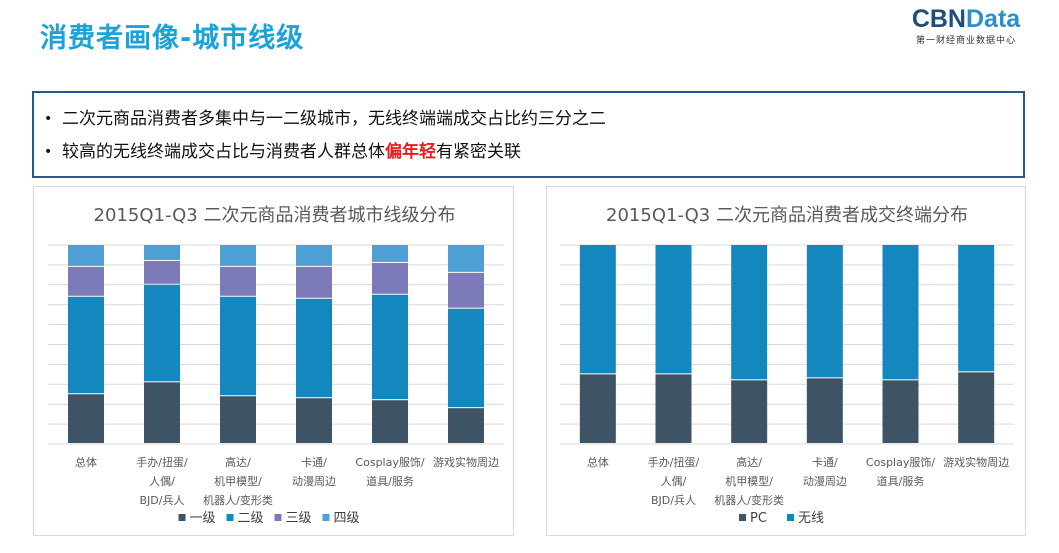 The width and height of the screenshot is (1059, 553). I want to click on finding-2-text-before: 较高的无线终端成交占比与消费者人群总体, so click(223, 152).